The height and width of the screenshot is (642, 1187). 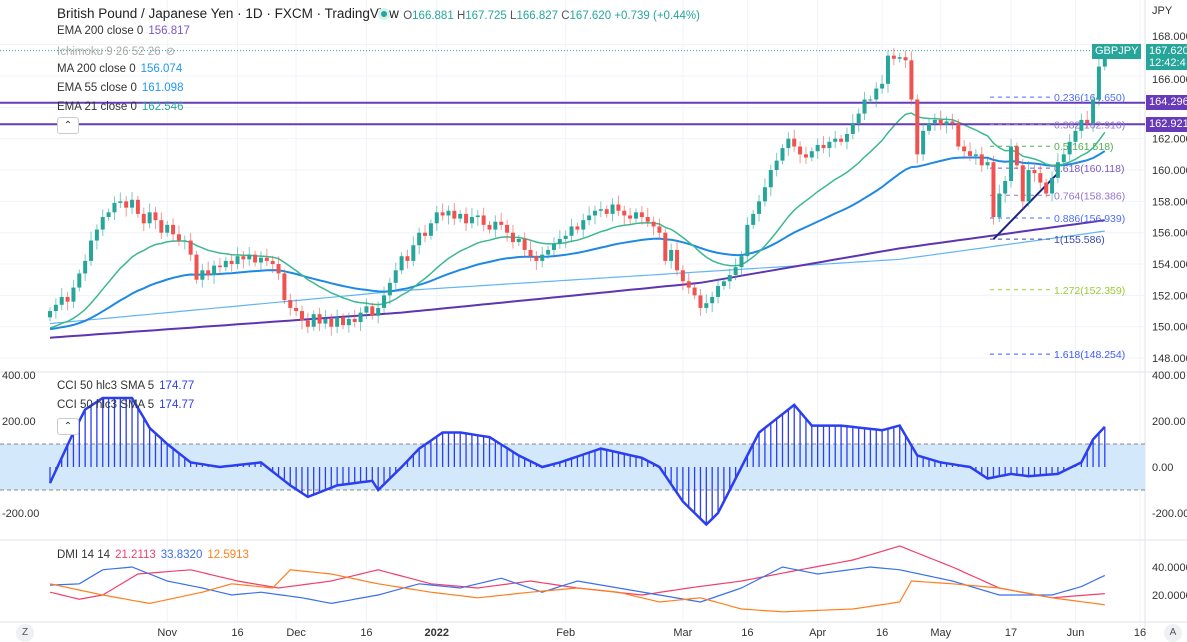 I want to click on price-tick: 150.000, so click(x=1169, y=328).